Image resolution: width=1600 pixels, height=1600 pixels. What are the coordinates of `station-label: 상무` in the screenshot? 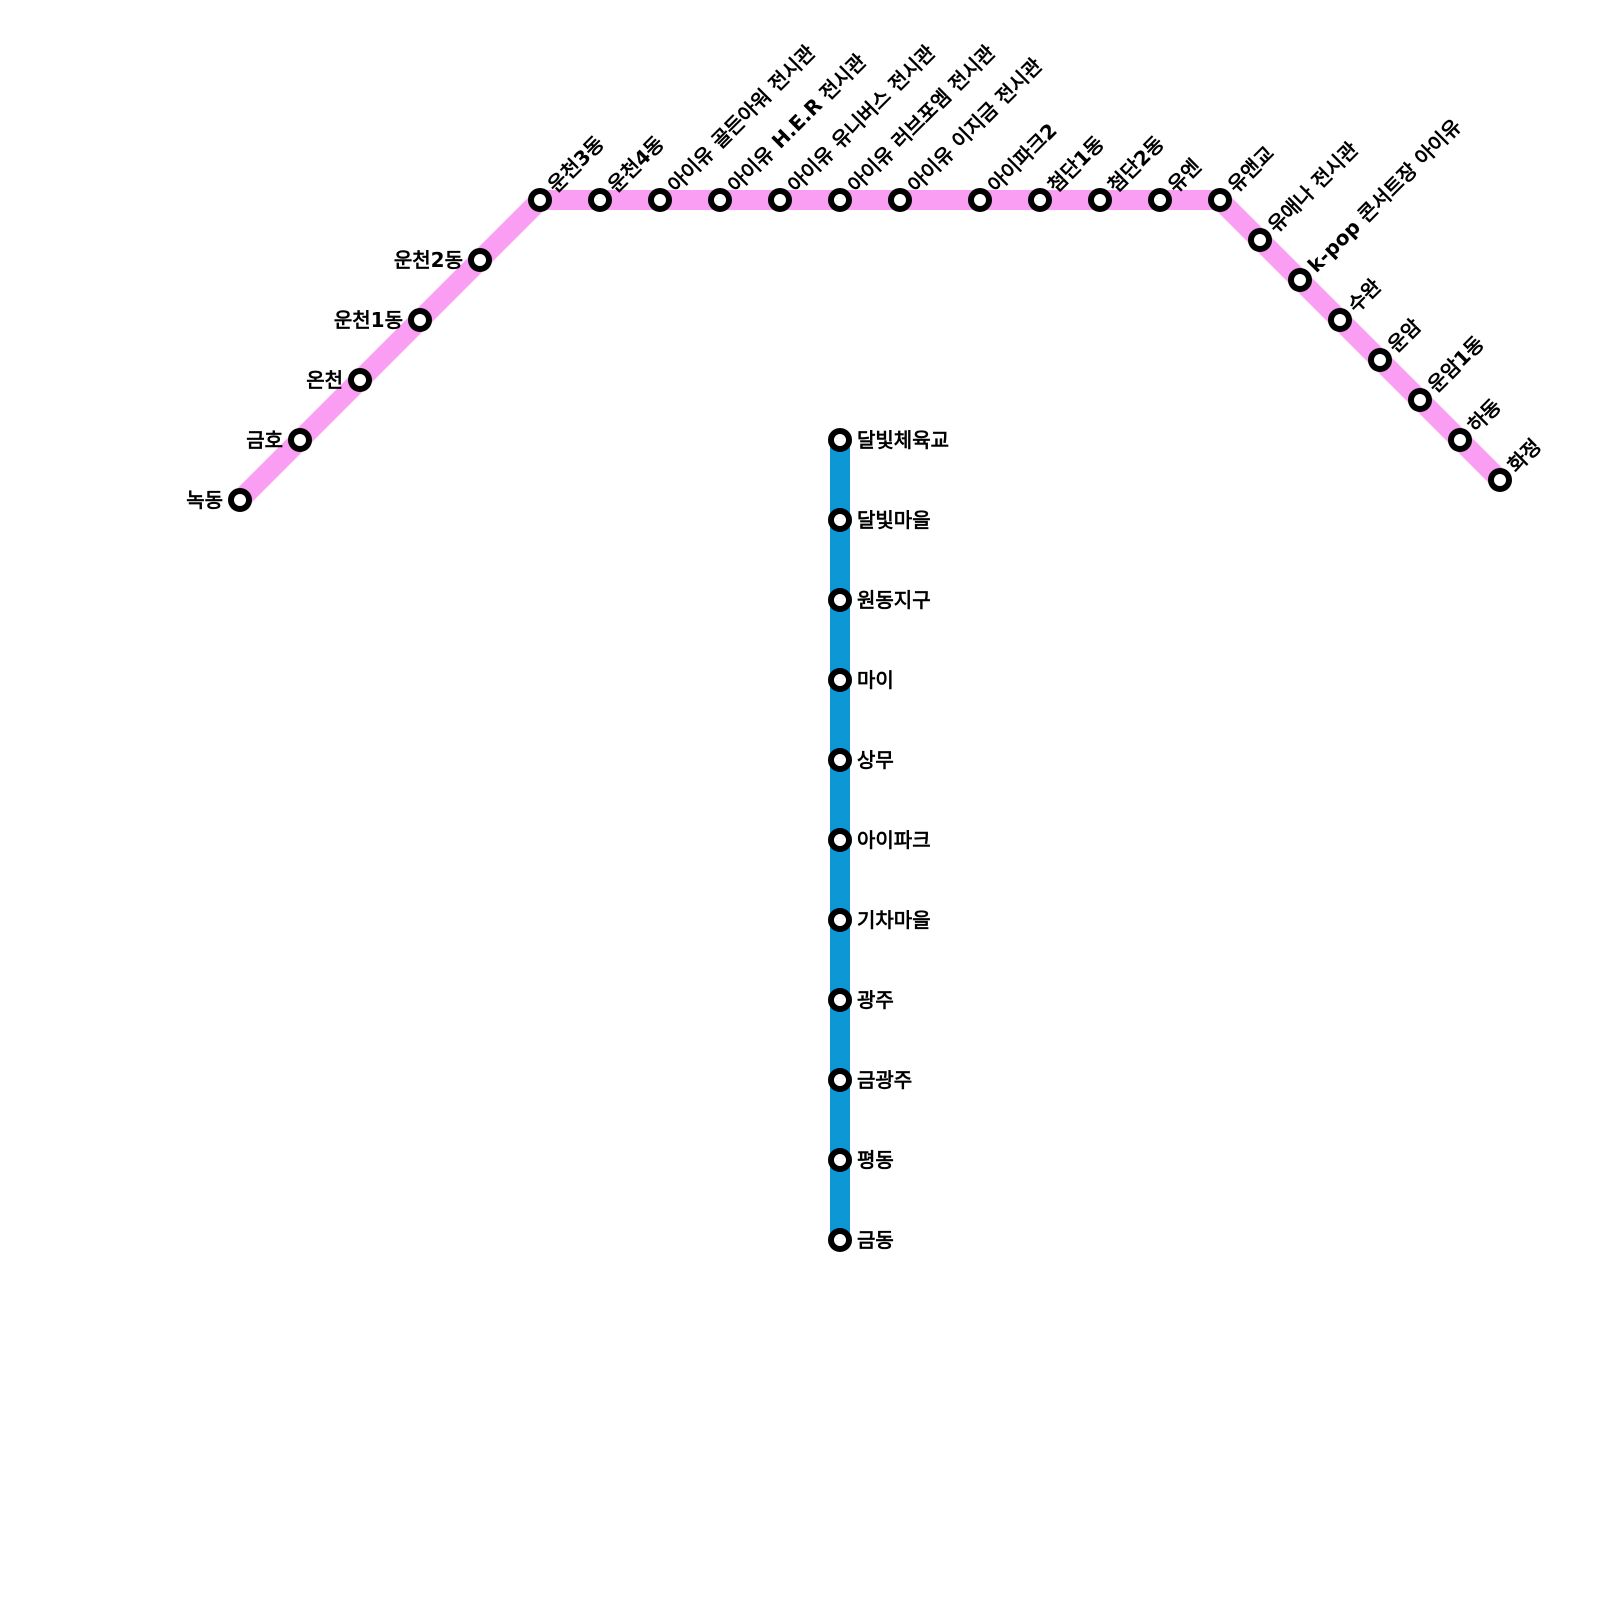 It's located at (875, 760).